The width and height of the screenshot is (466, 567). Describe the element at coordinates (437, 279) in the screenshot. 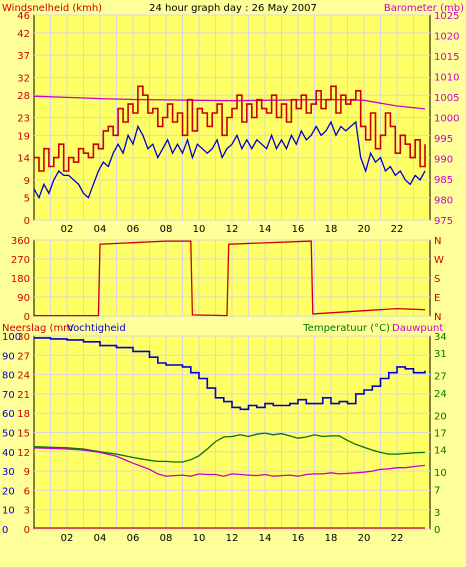

I see `compass-tick-label: S` at that location.